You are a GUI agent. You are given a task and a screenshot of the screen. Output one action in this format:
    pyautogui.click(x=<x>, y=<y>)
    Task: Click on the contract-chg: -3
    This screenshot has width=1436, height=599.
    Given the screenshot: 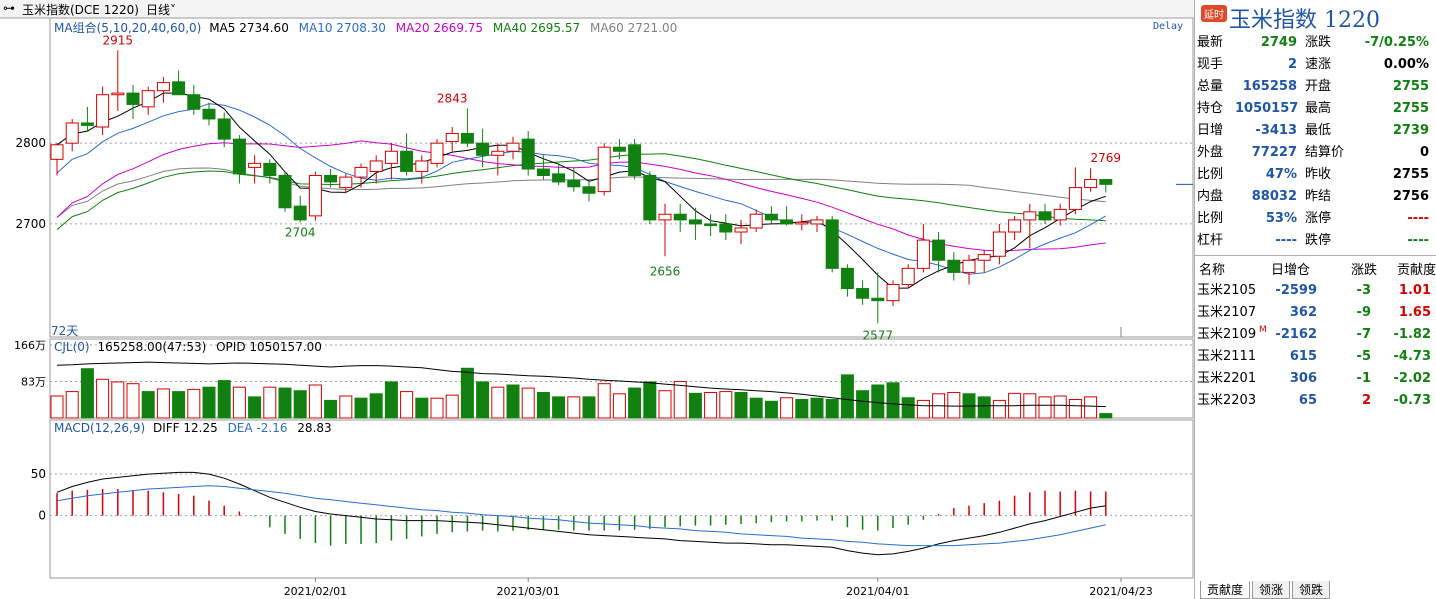 What is the action you would take?
    pyautogui.click(x=1363, y=290)
    